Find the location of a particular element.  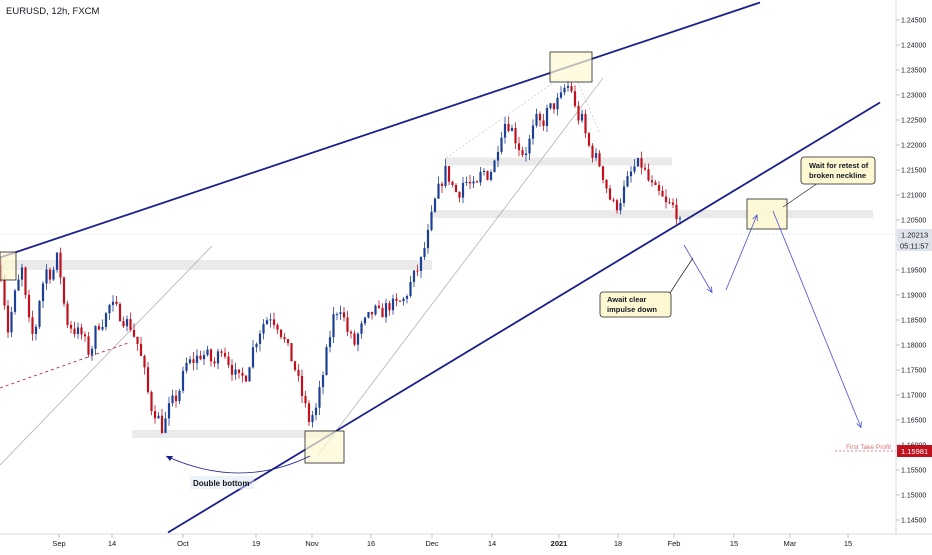

double-bottom-arrowhead is located at coordinates (169, 458).